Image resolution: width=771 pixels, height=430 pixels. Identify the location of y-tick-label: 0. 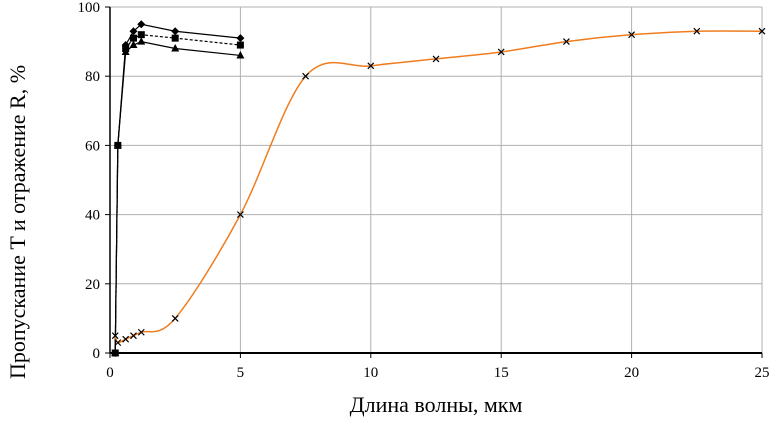
(97, 354).